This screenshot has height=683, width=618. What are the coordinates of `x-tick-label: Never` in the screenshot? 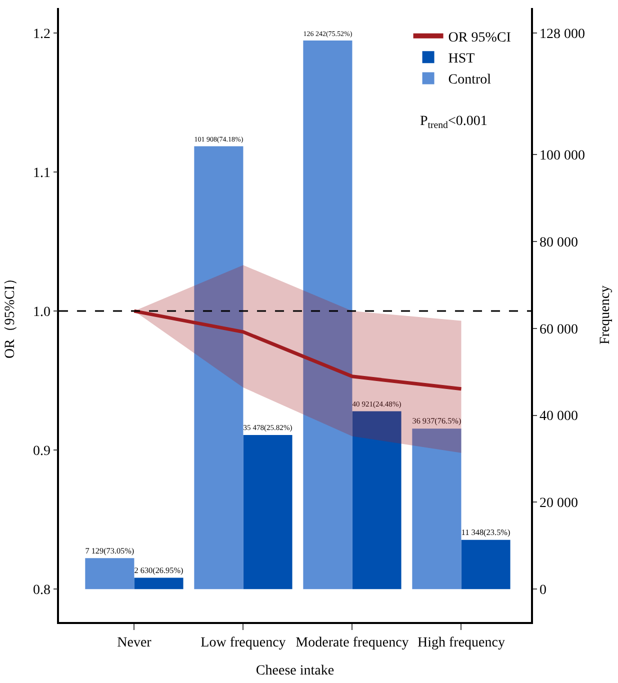 It's located at (134, 643).